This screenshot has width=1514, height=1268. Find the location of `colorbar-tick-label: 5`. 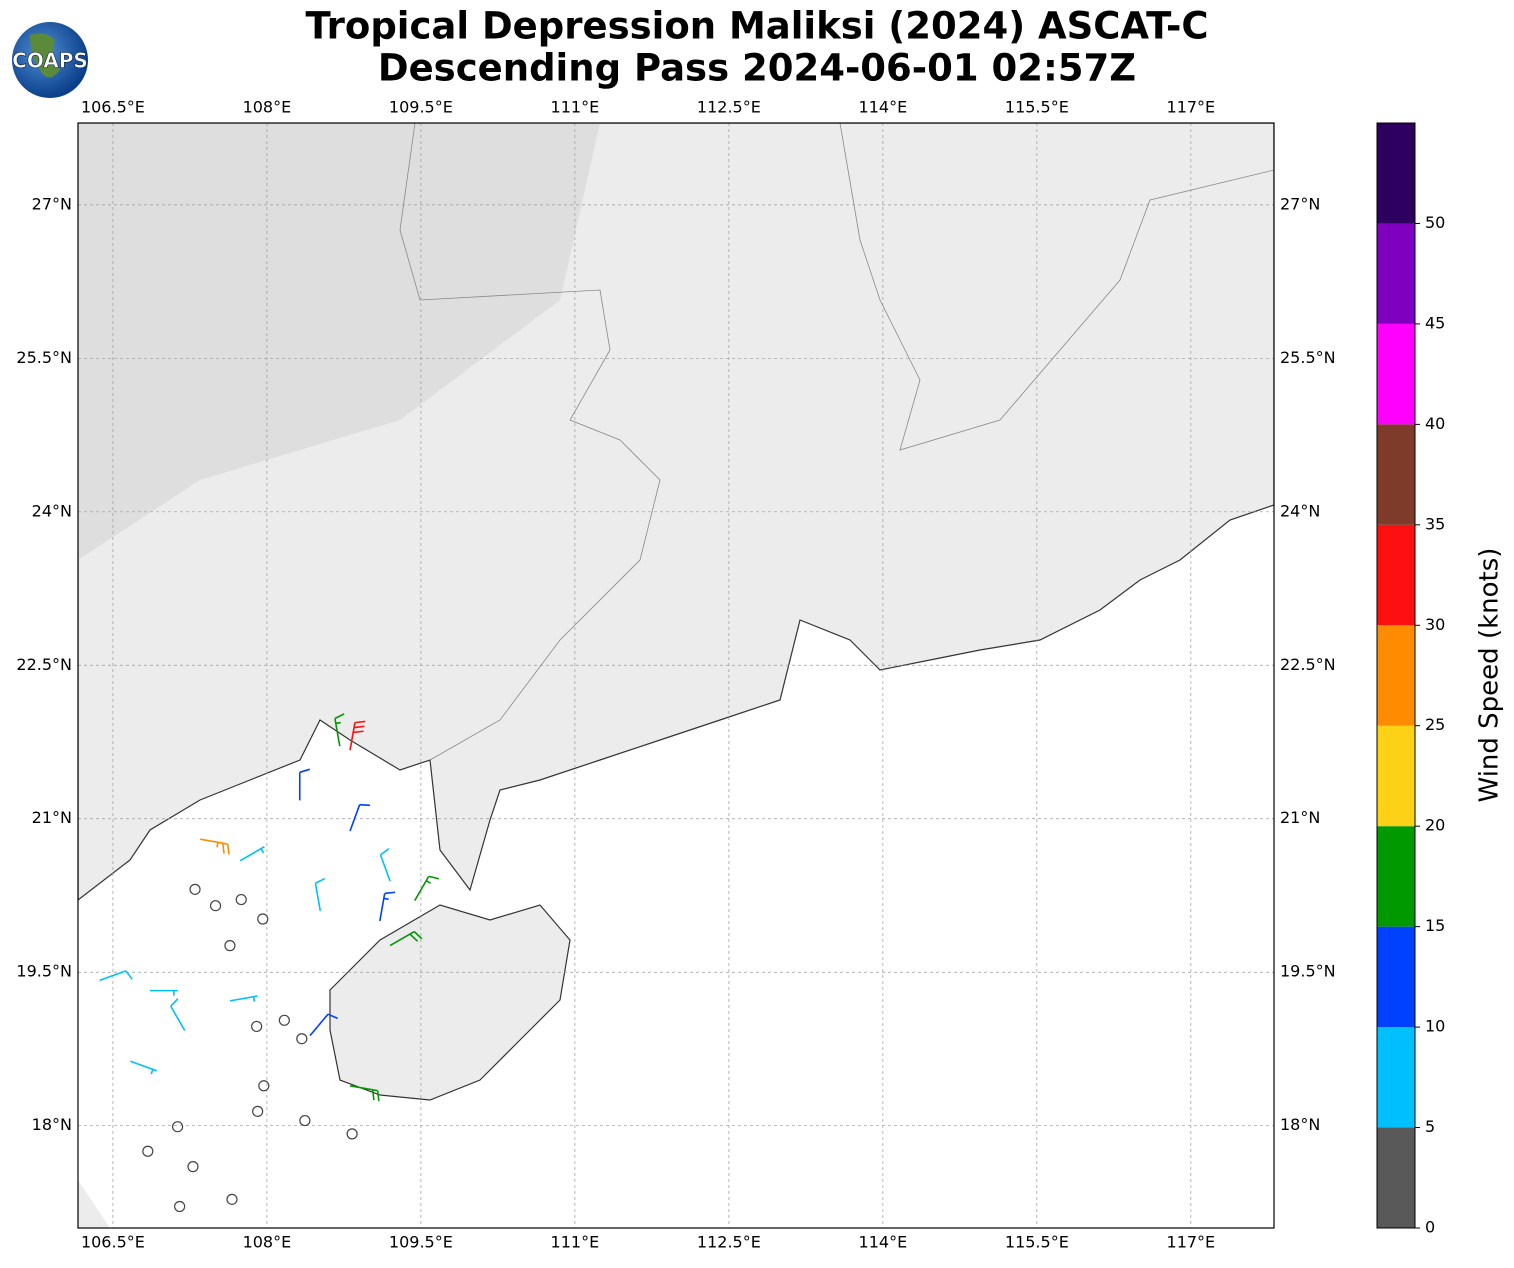

colorbar-tick-label: 5 is located at coordinates (1430, 1126).